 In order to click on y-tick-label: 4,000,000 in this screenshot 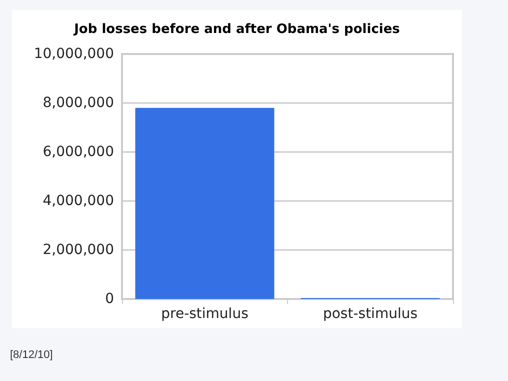, I will do `click(78, 201)`.